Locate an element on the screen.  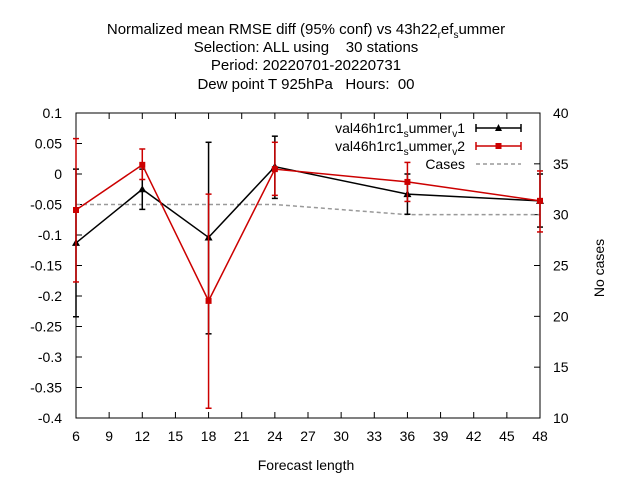
y2-axis-label: No cases is located at coordinates (599, 268).